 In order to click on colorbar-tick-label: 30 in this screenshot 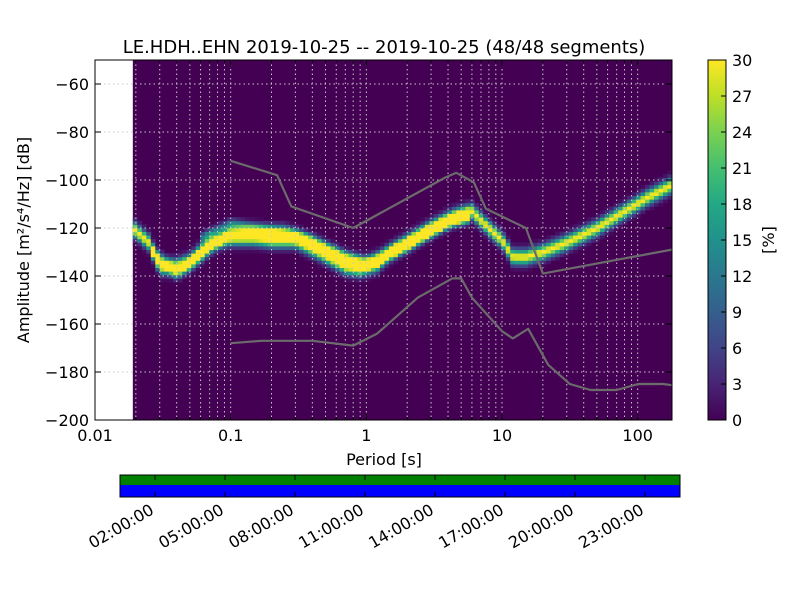, I will do `click(742, 60)`.